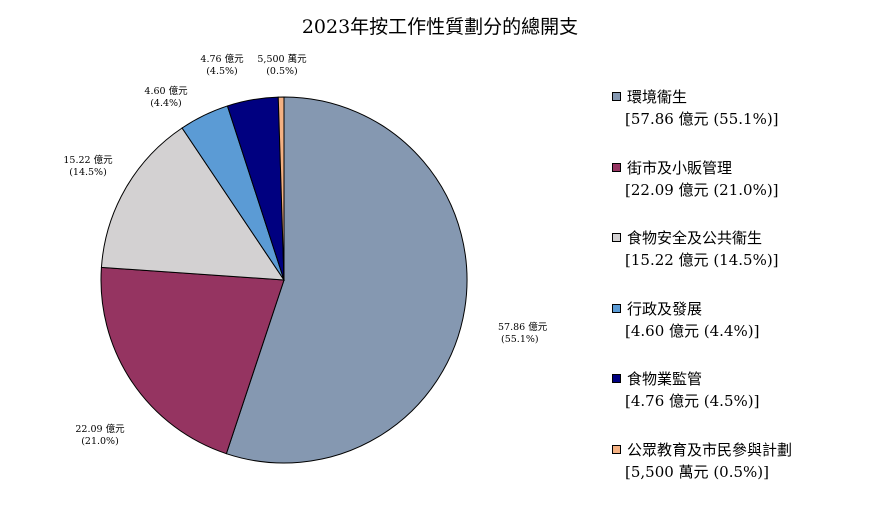  What do you see at coordinates (100, 429) in the screenshot?
I see `slice-value-label: 22.09 億元` at bounding box center [100, 429].